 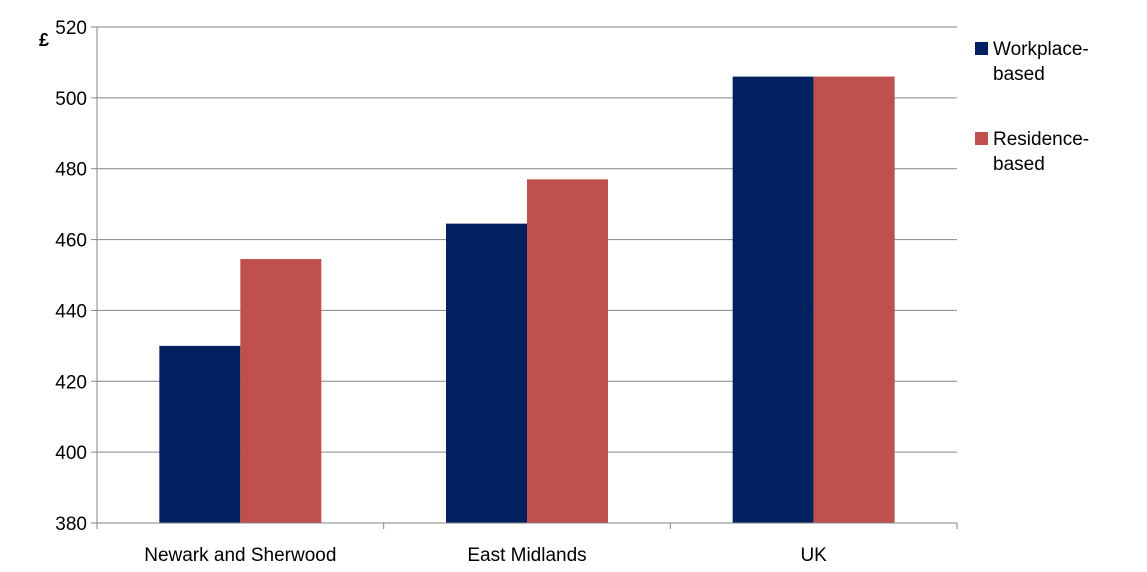 What do you see at coordinates (71, 311) in the screenshot?
I see `y-tick-label: 440` at bounding box center [71, 311].